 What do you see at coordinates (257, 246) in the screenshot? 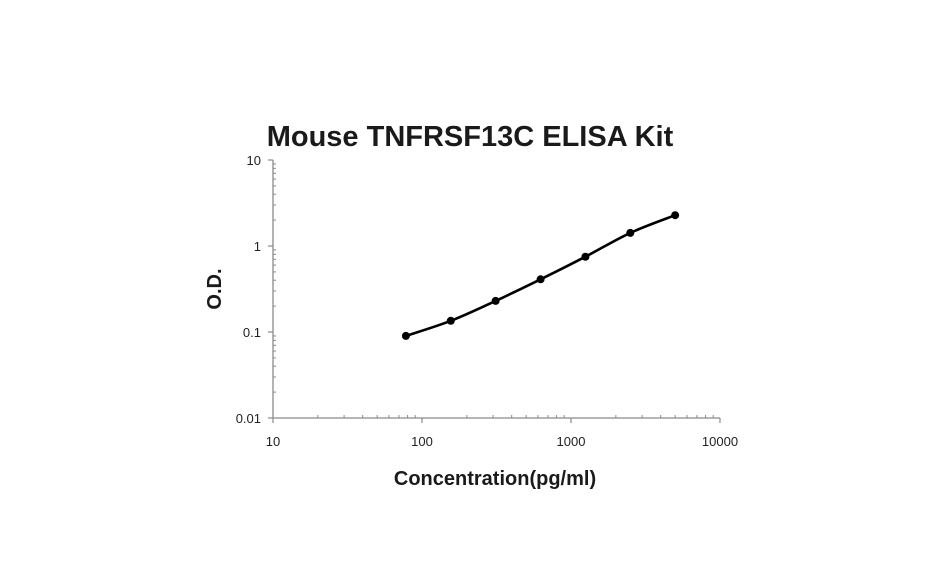
I see `y-tick-label: 1` at bounding box center [257, 246].